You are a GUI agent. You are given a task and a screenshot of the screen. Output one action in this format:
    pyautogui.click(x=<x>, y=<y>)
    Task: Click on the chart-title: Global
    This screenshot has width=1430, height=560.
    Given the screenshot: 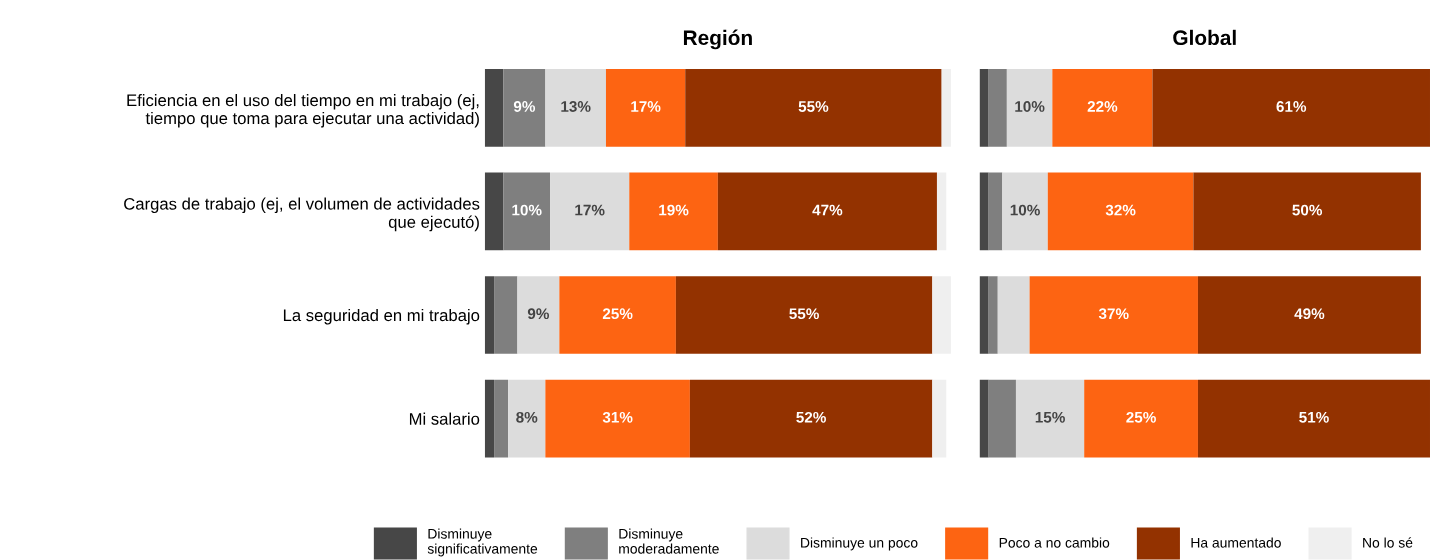 What is the action you would take?
    pyautogui.click(x=1204, y=37)
    